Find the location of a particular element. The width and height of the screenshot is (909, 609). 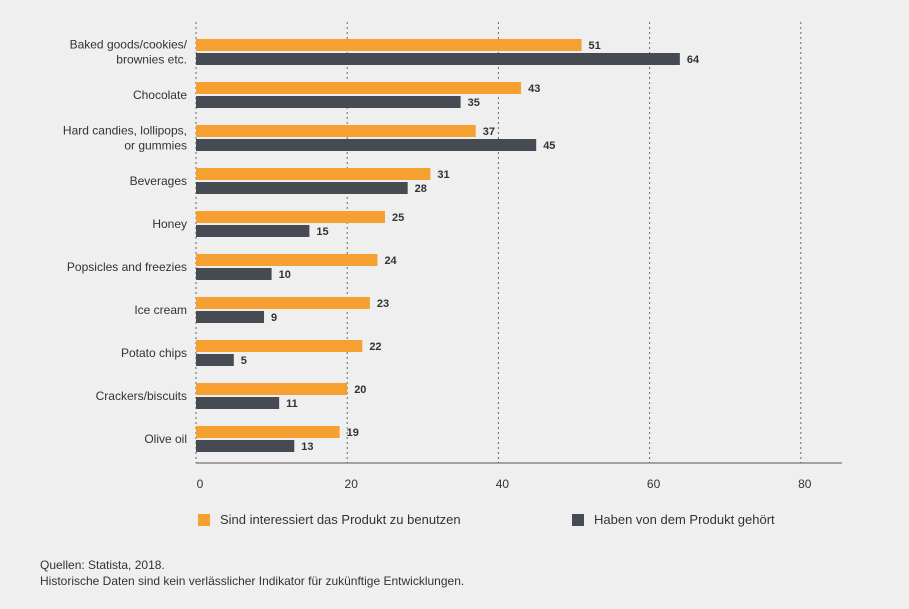

legend-swatch-heard is located at coordinates (578, 519).